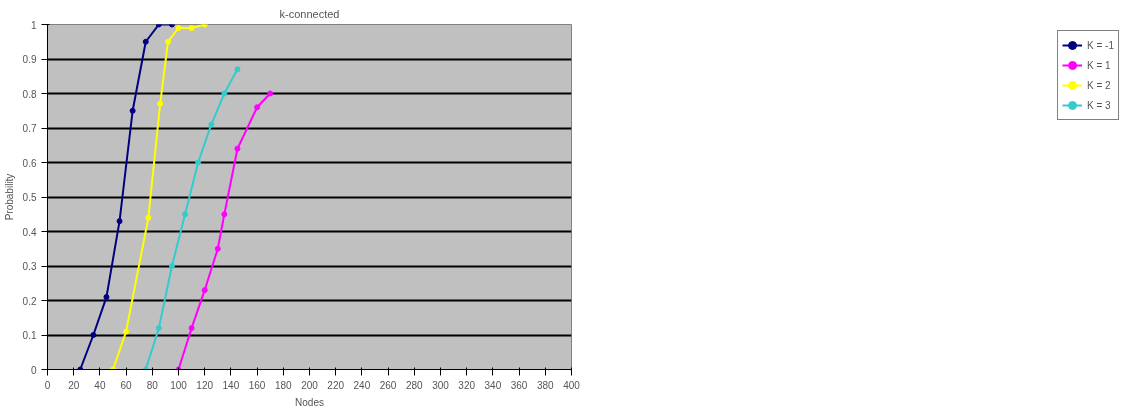 This screenshot has height=417, width=1131. What do you see at coordinates (126, 385) in the screenshot?
I see `x-tick-label: 60` at bounding box center [126, 385].